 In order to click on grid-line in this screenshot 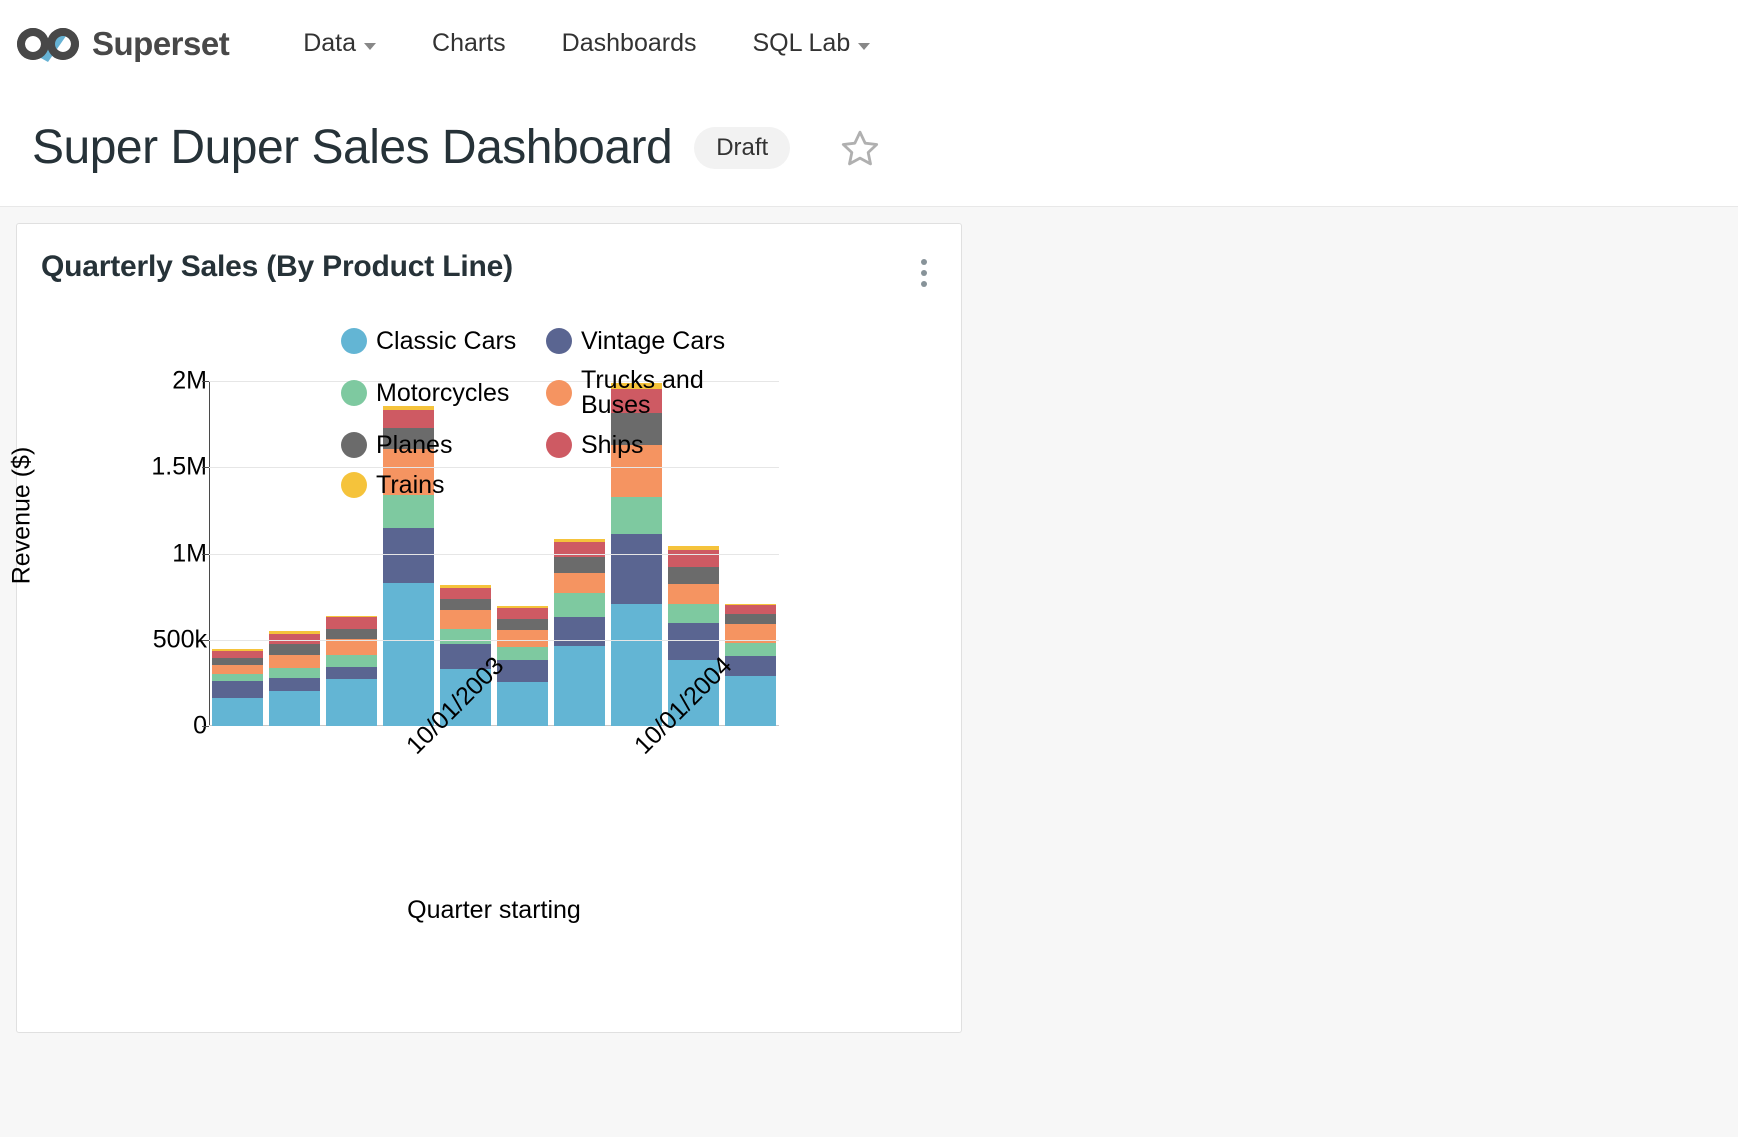, I will do `click(494, 554)`.